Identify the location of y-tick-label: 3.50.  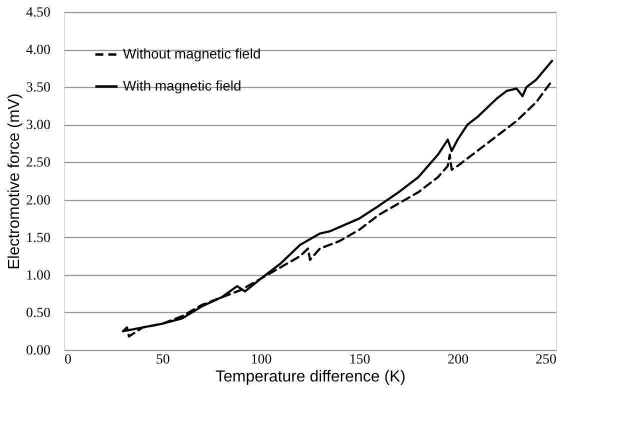
(38, 88).